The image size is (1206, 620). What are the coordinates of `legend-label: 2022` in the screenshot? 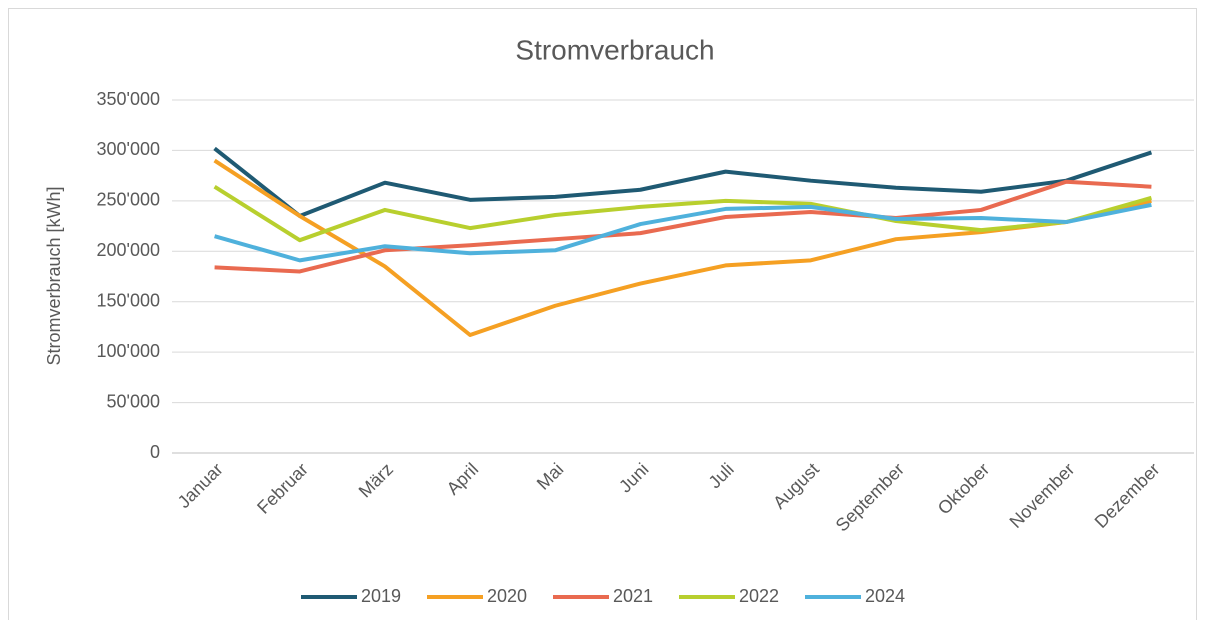 It's located at (759, 596).